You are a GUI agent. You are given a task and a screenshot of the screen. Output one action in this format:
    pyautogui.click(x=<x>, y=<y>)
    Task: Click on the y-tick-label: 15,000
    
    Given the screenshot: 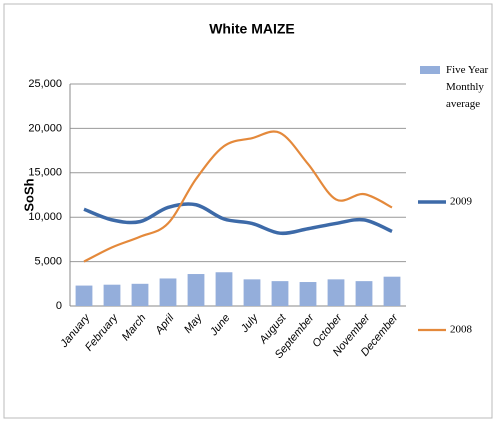 What is the action you would take?
    pyautogui.click(x=45, y=173)
    